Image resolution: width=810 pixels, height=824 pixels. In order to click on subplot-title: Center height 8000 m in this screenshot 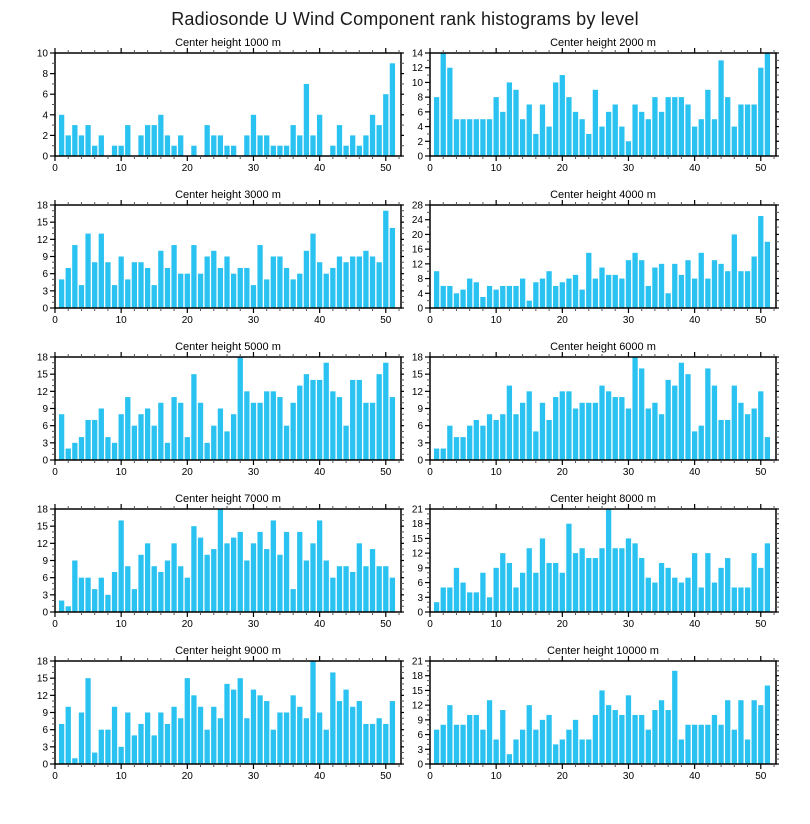, I will do `click(603, 499)`.